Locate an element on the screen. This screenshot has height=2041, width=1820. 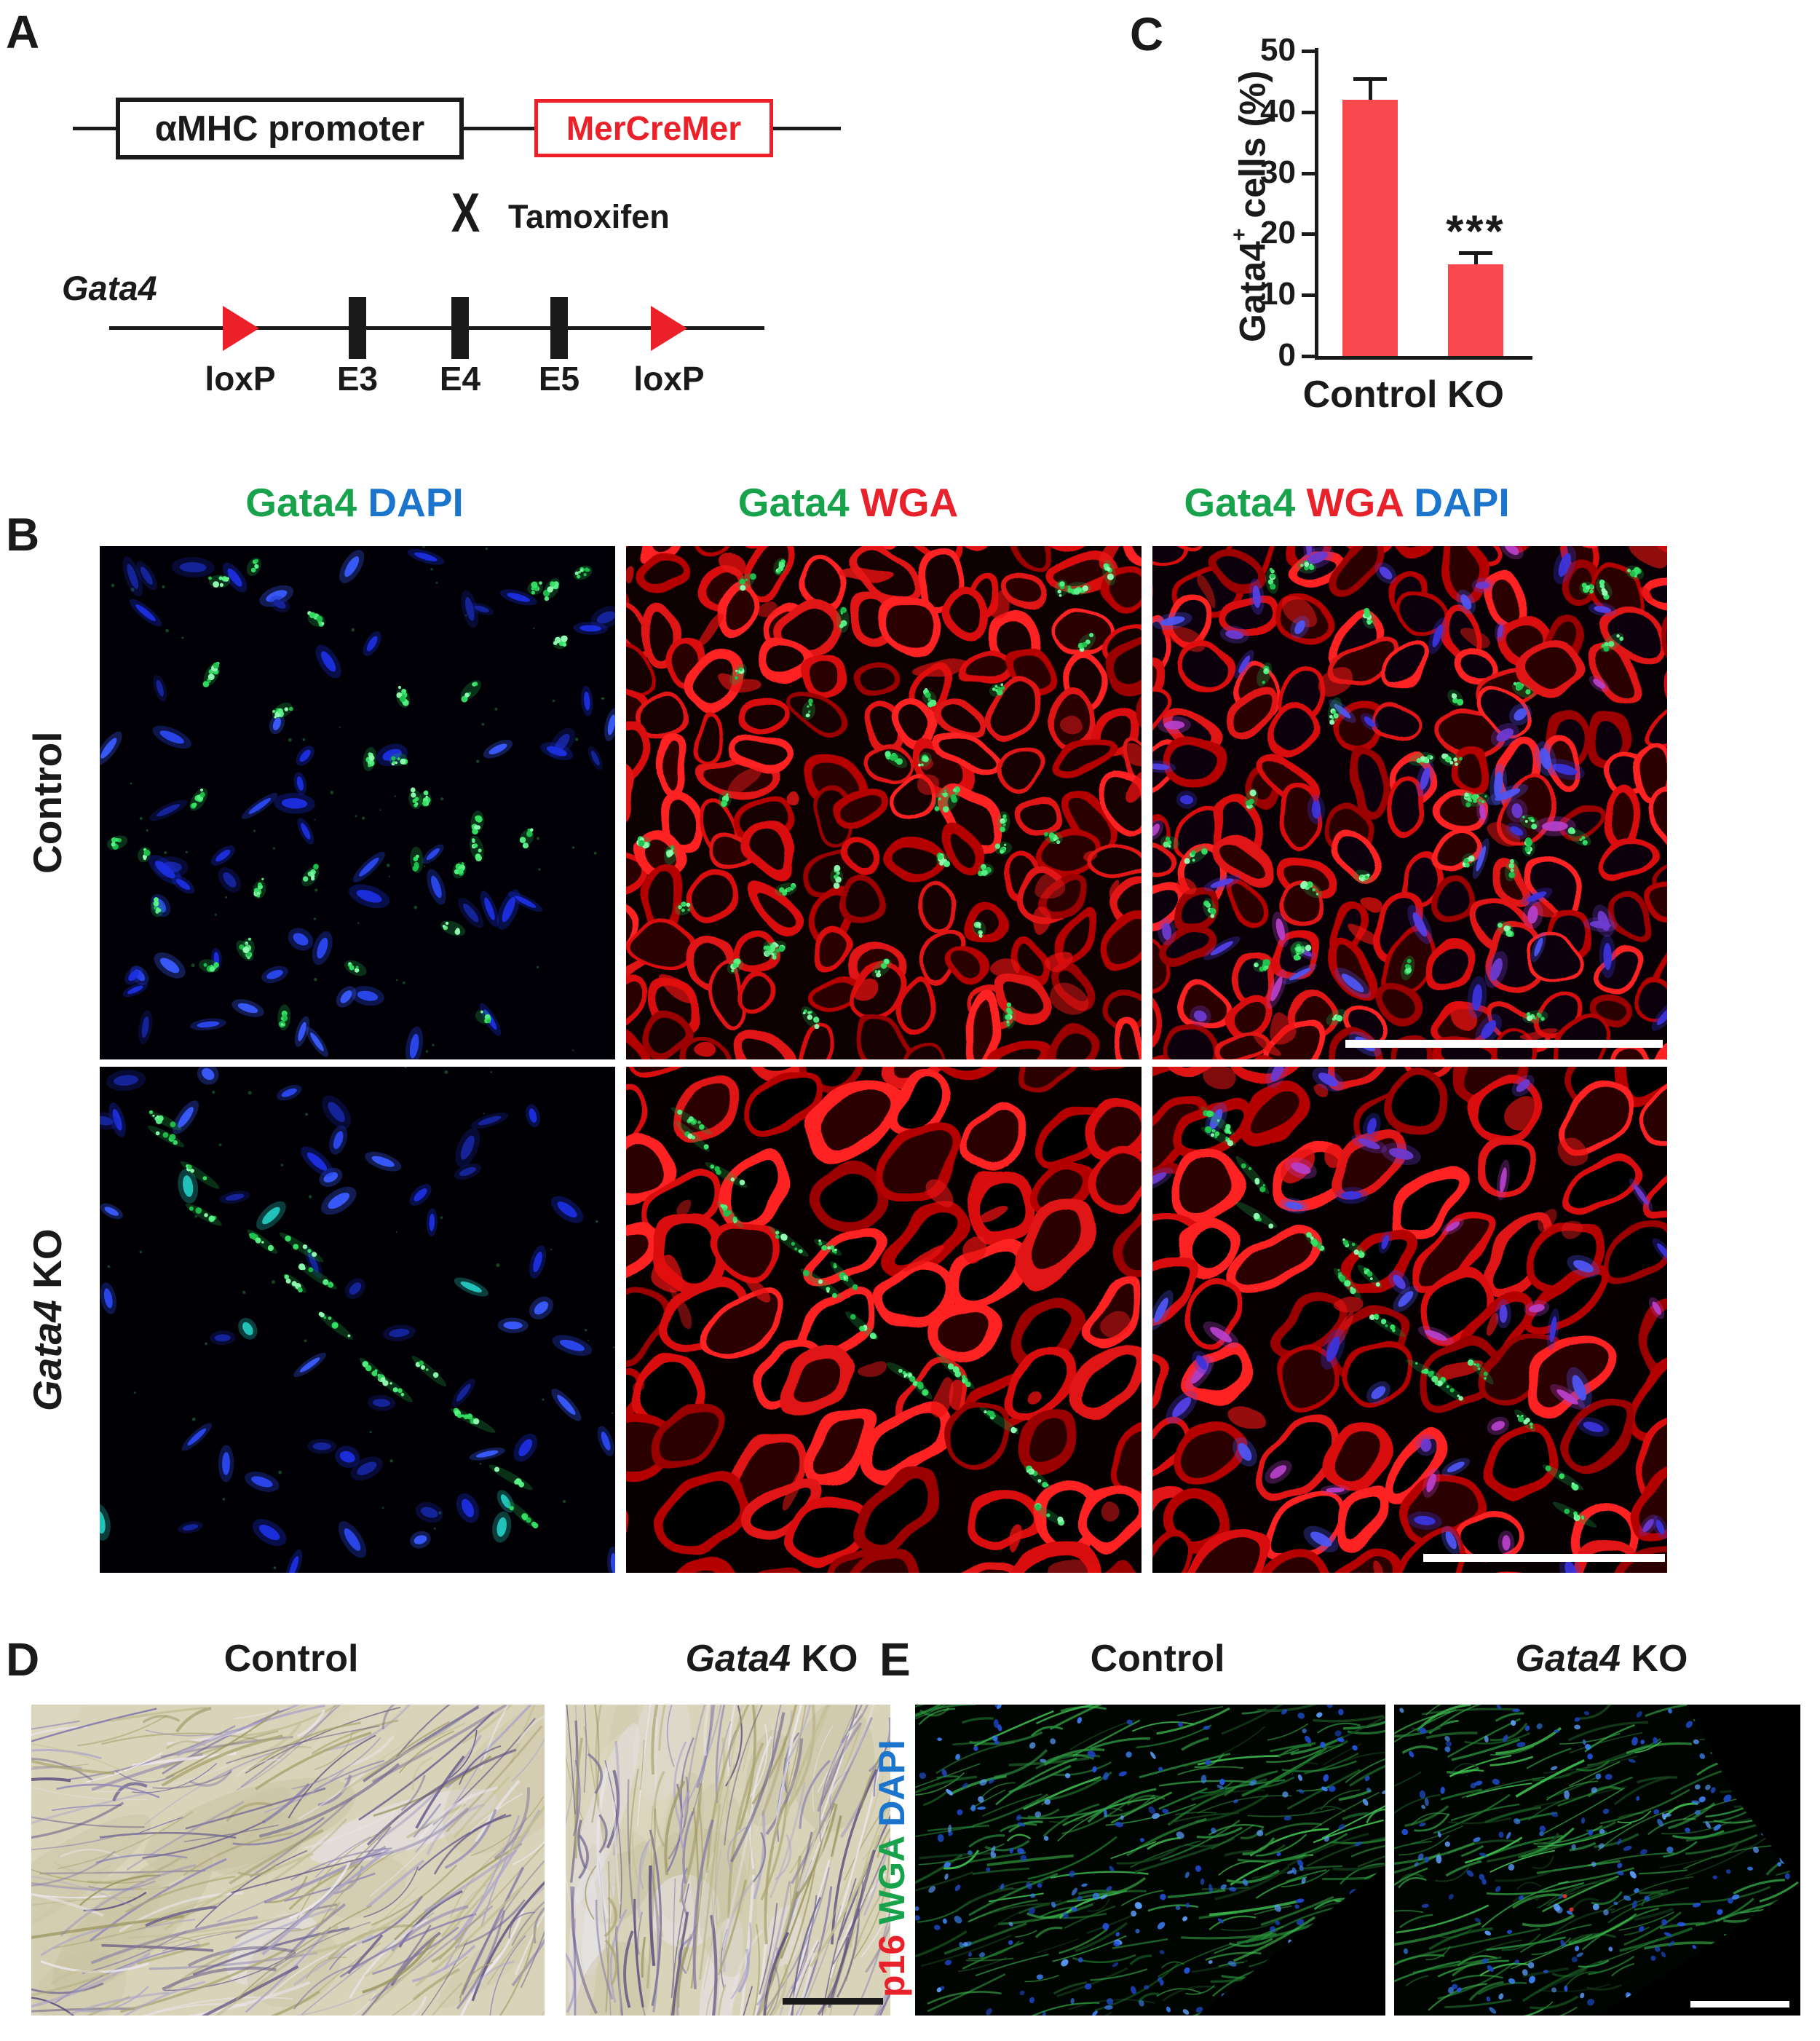
scale-bar-ko-merge is located at coordinates (1544, 1558).